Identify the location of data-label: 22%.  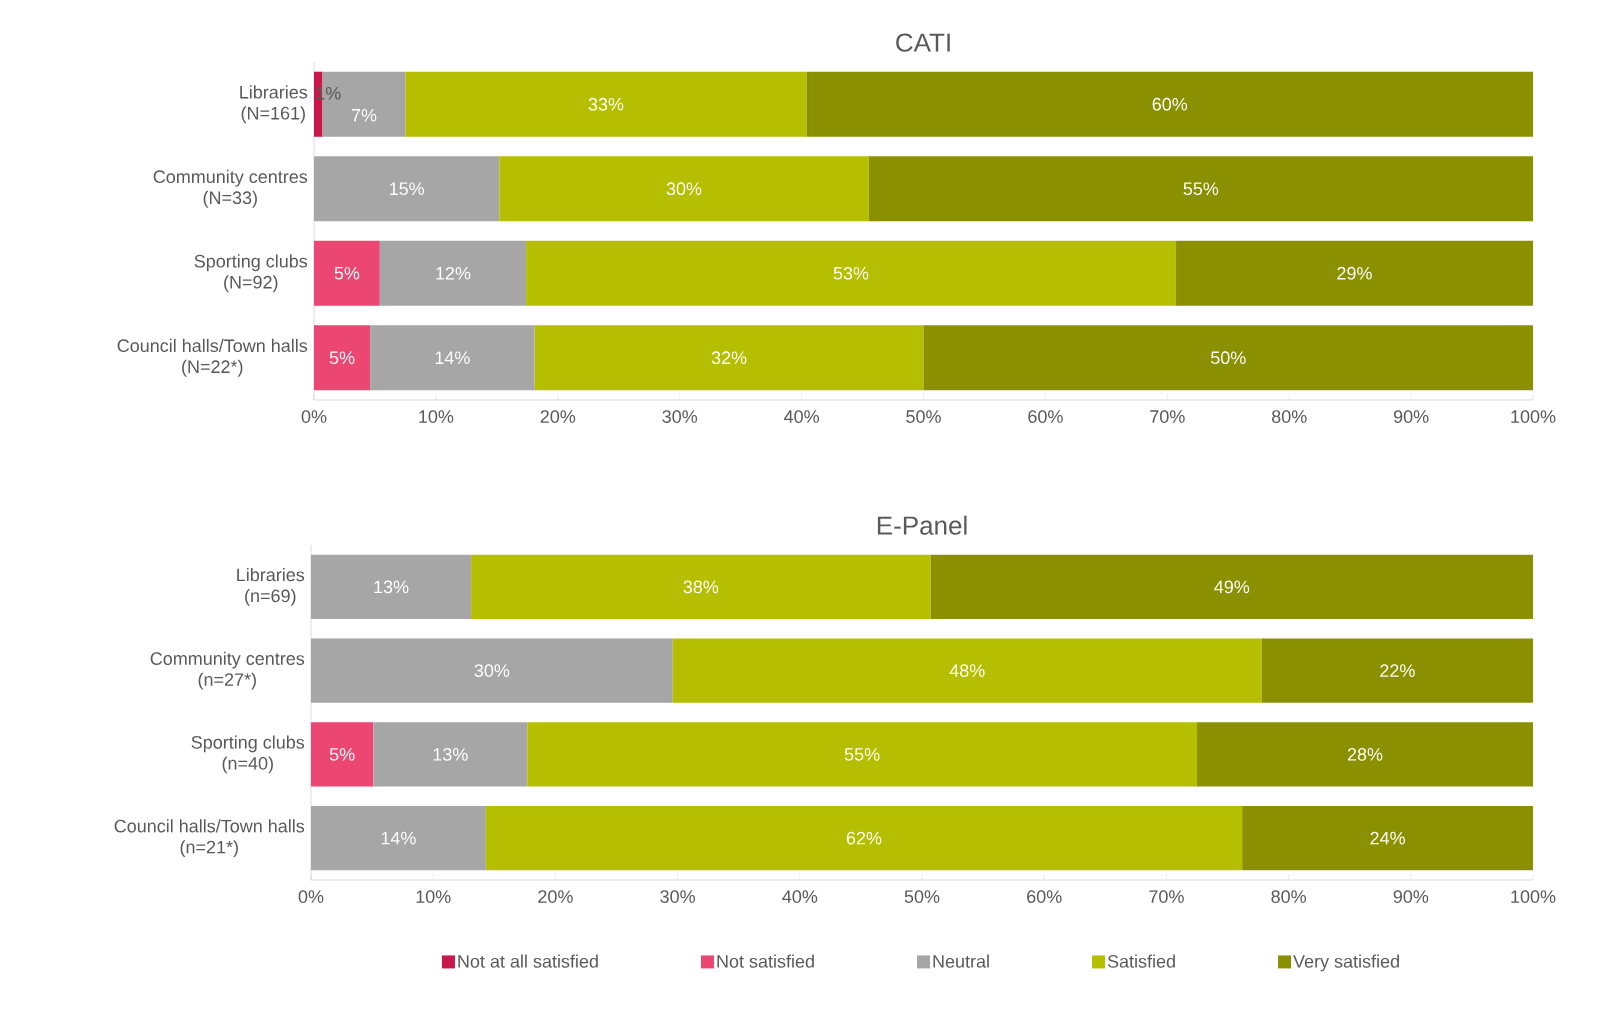
(1397, 670).